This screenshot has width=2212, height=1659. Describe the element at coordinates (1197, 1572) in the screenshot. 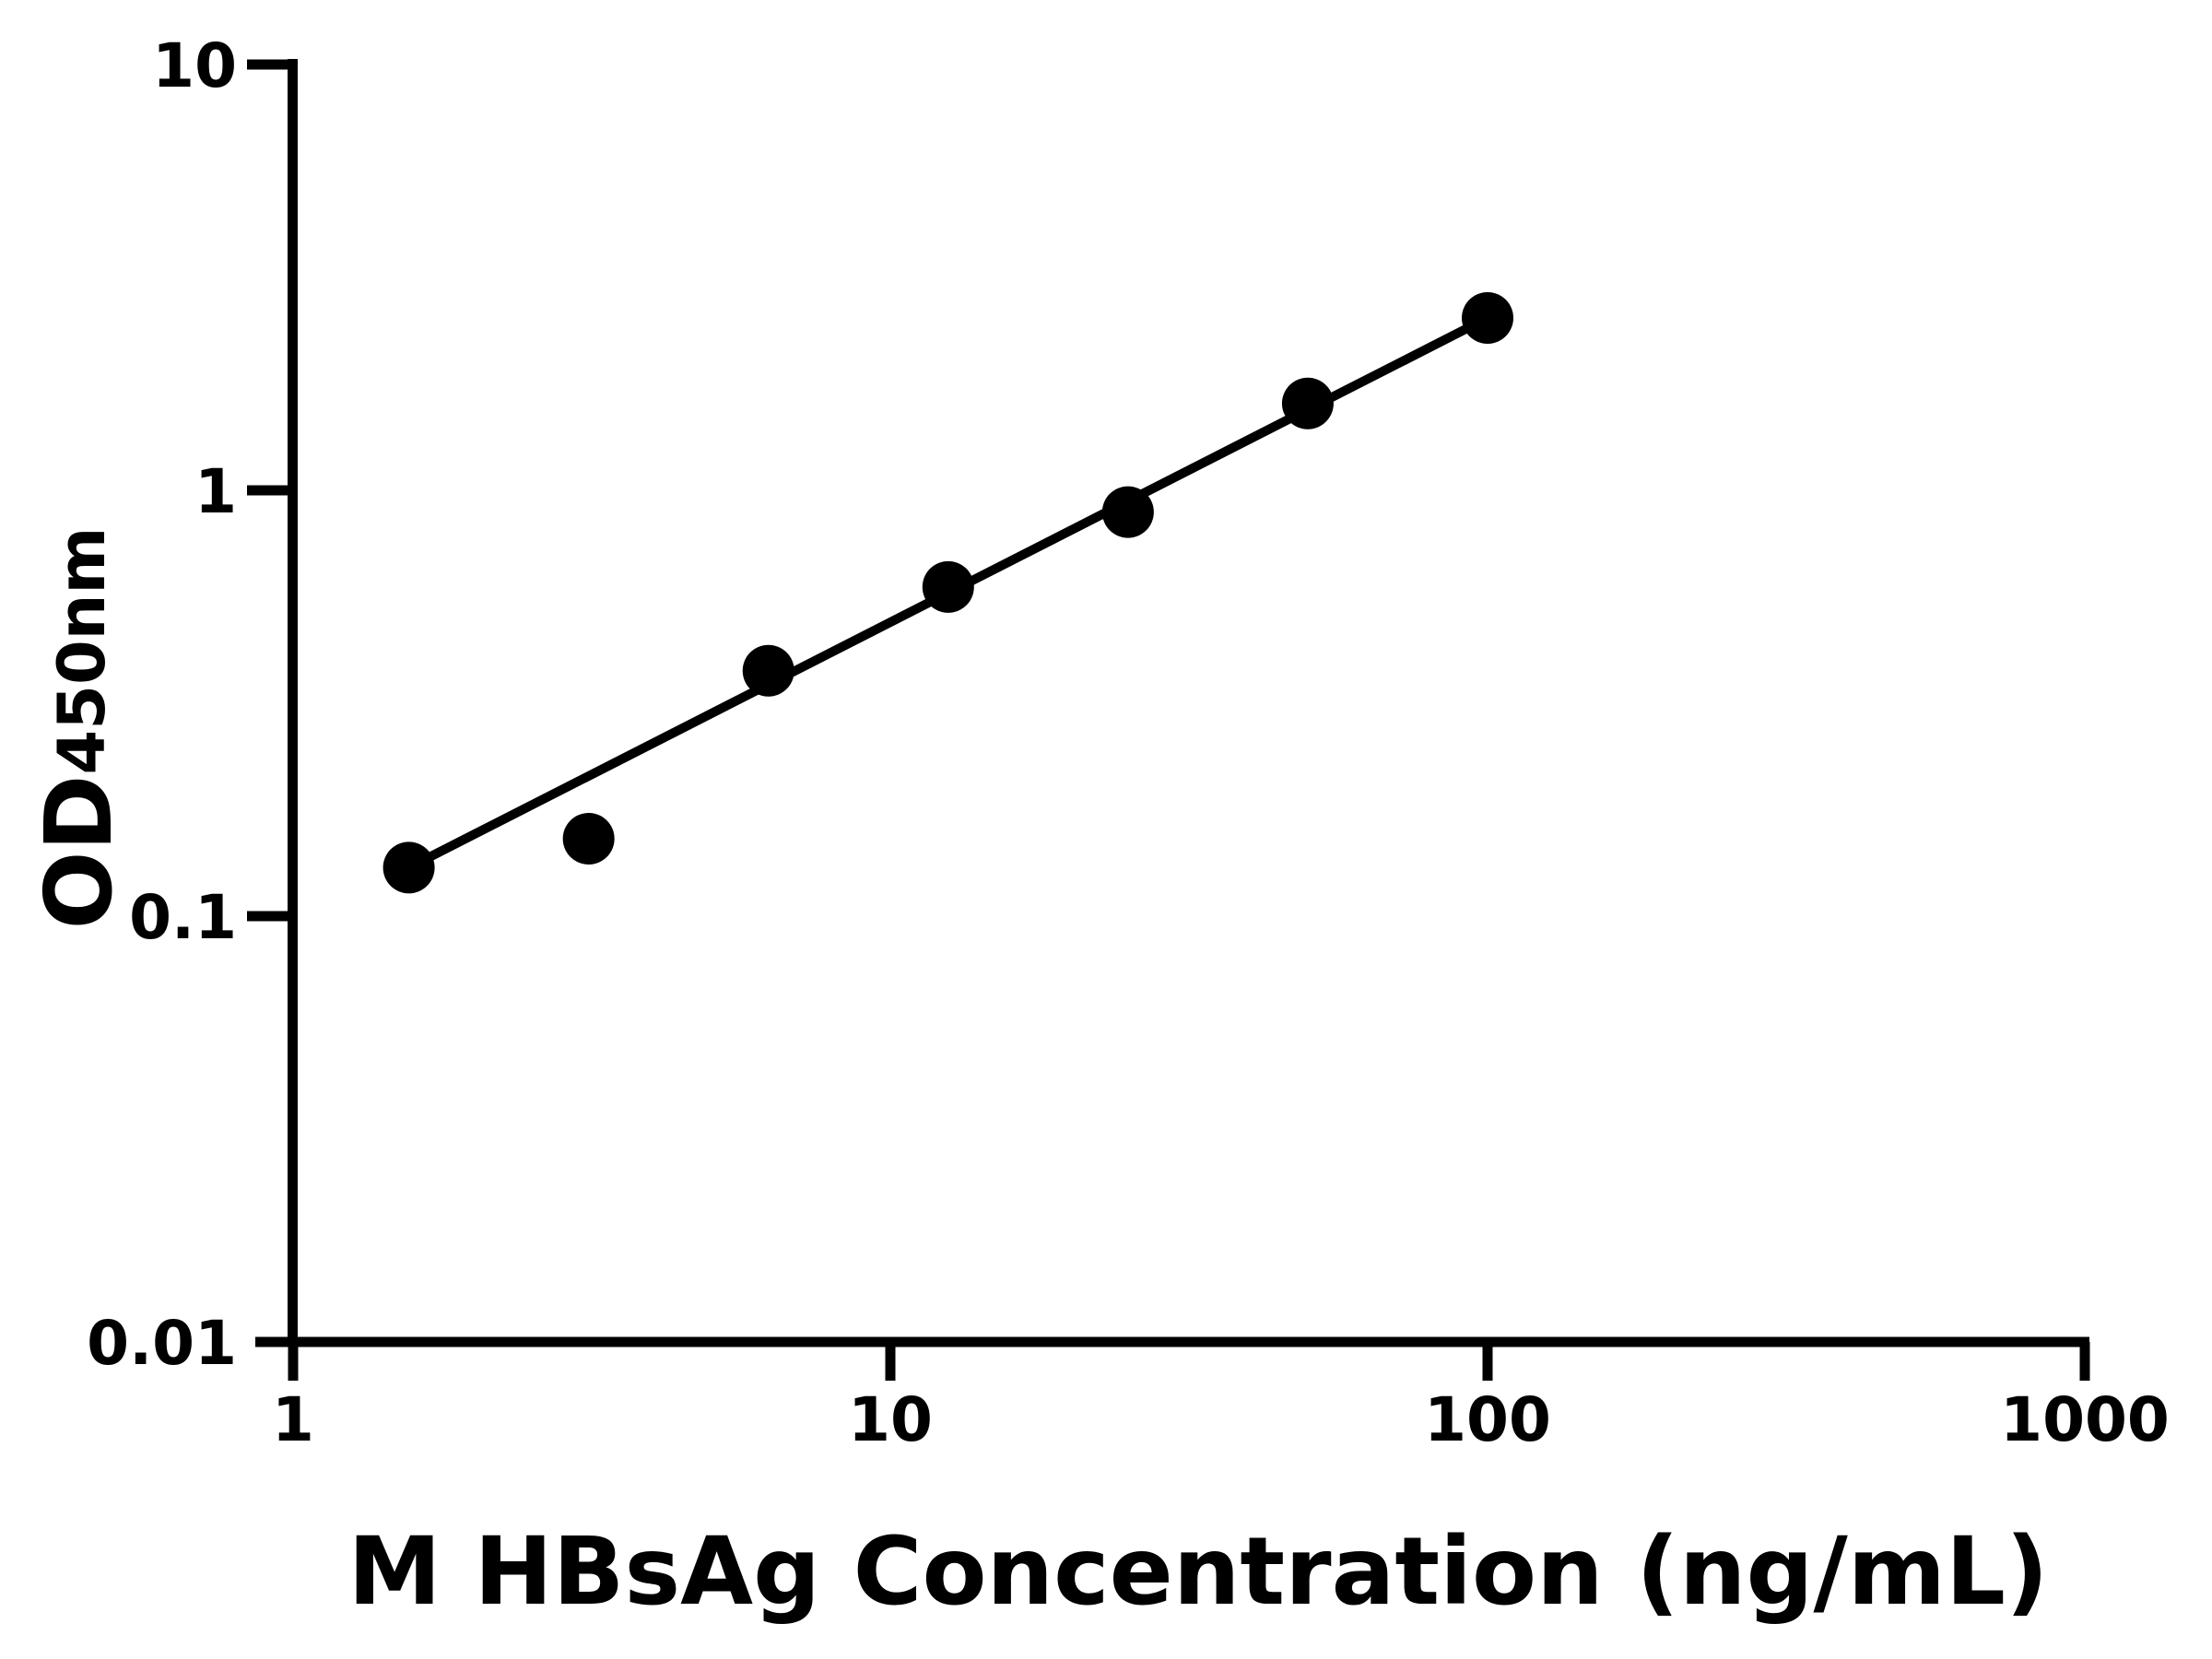

I see `x-axis-title: M HBsAg Concentration (ng/mL)` at that location.